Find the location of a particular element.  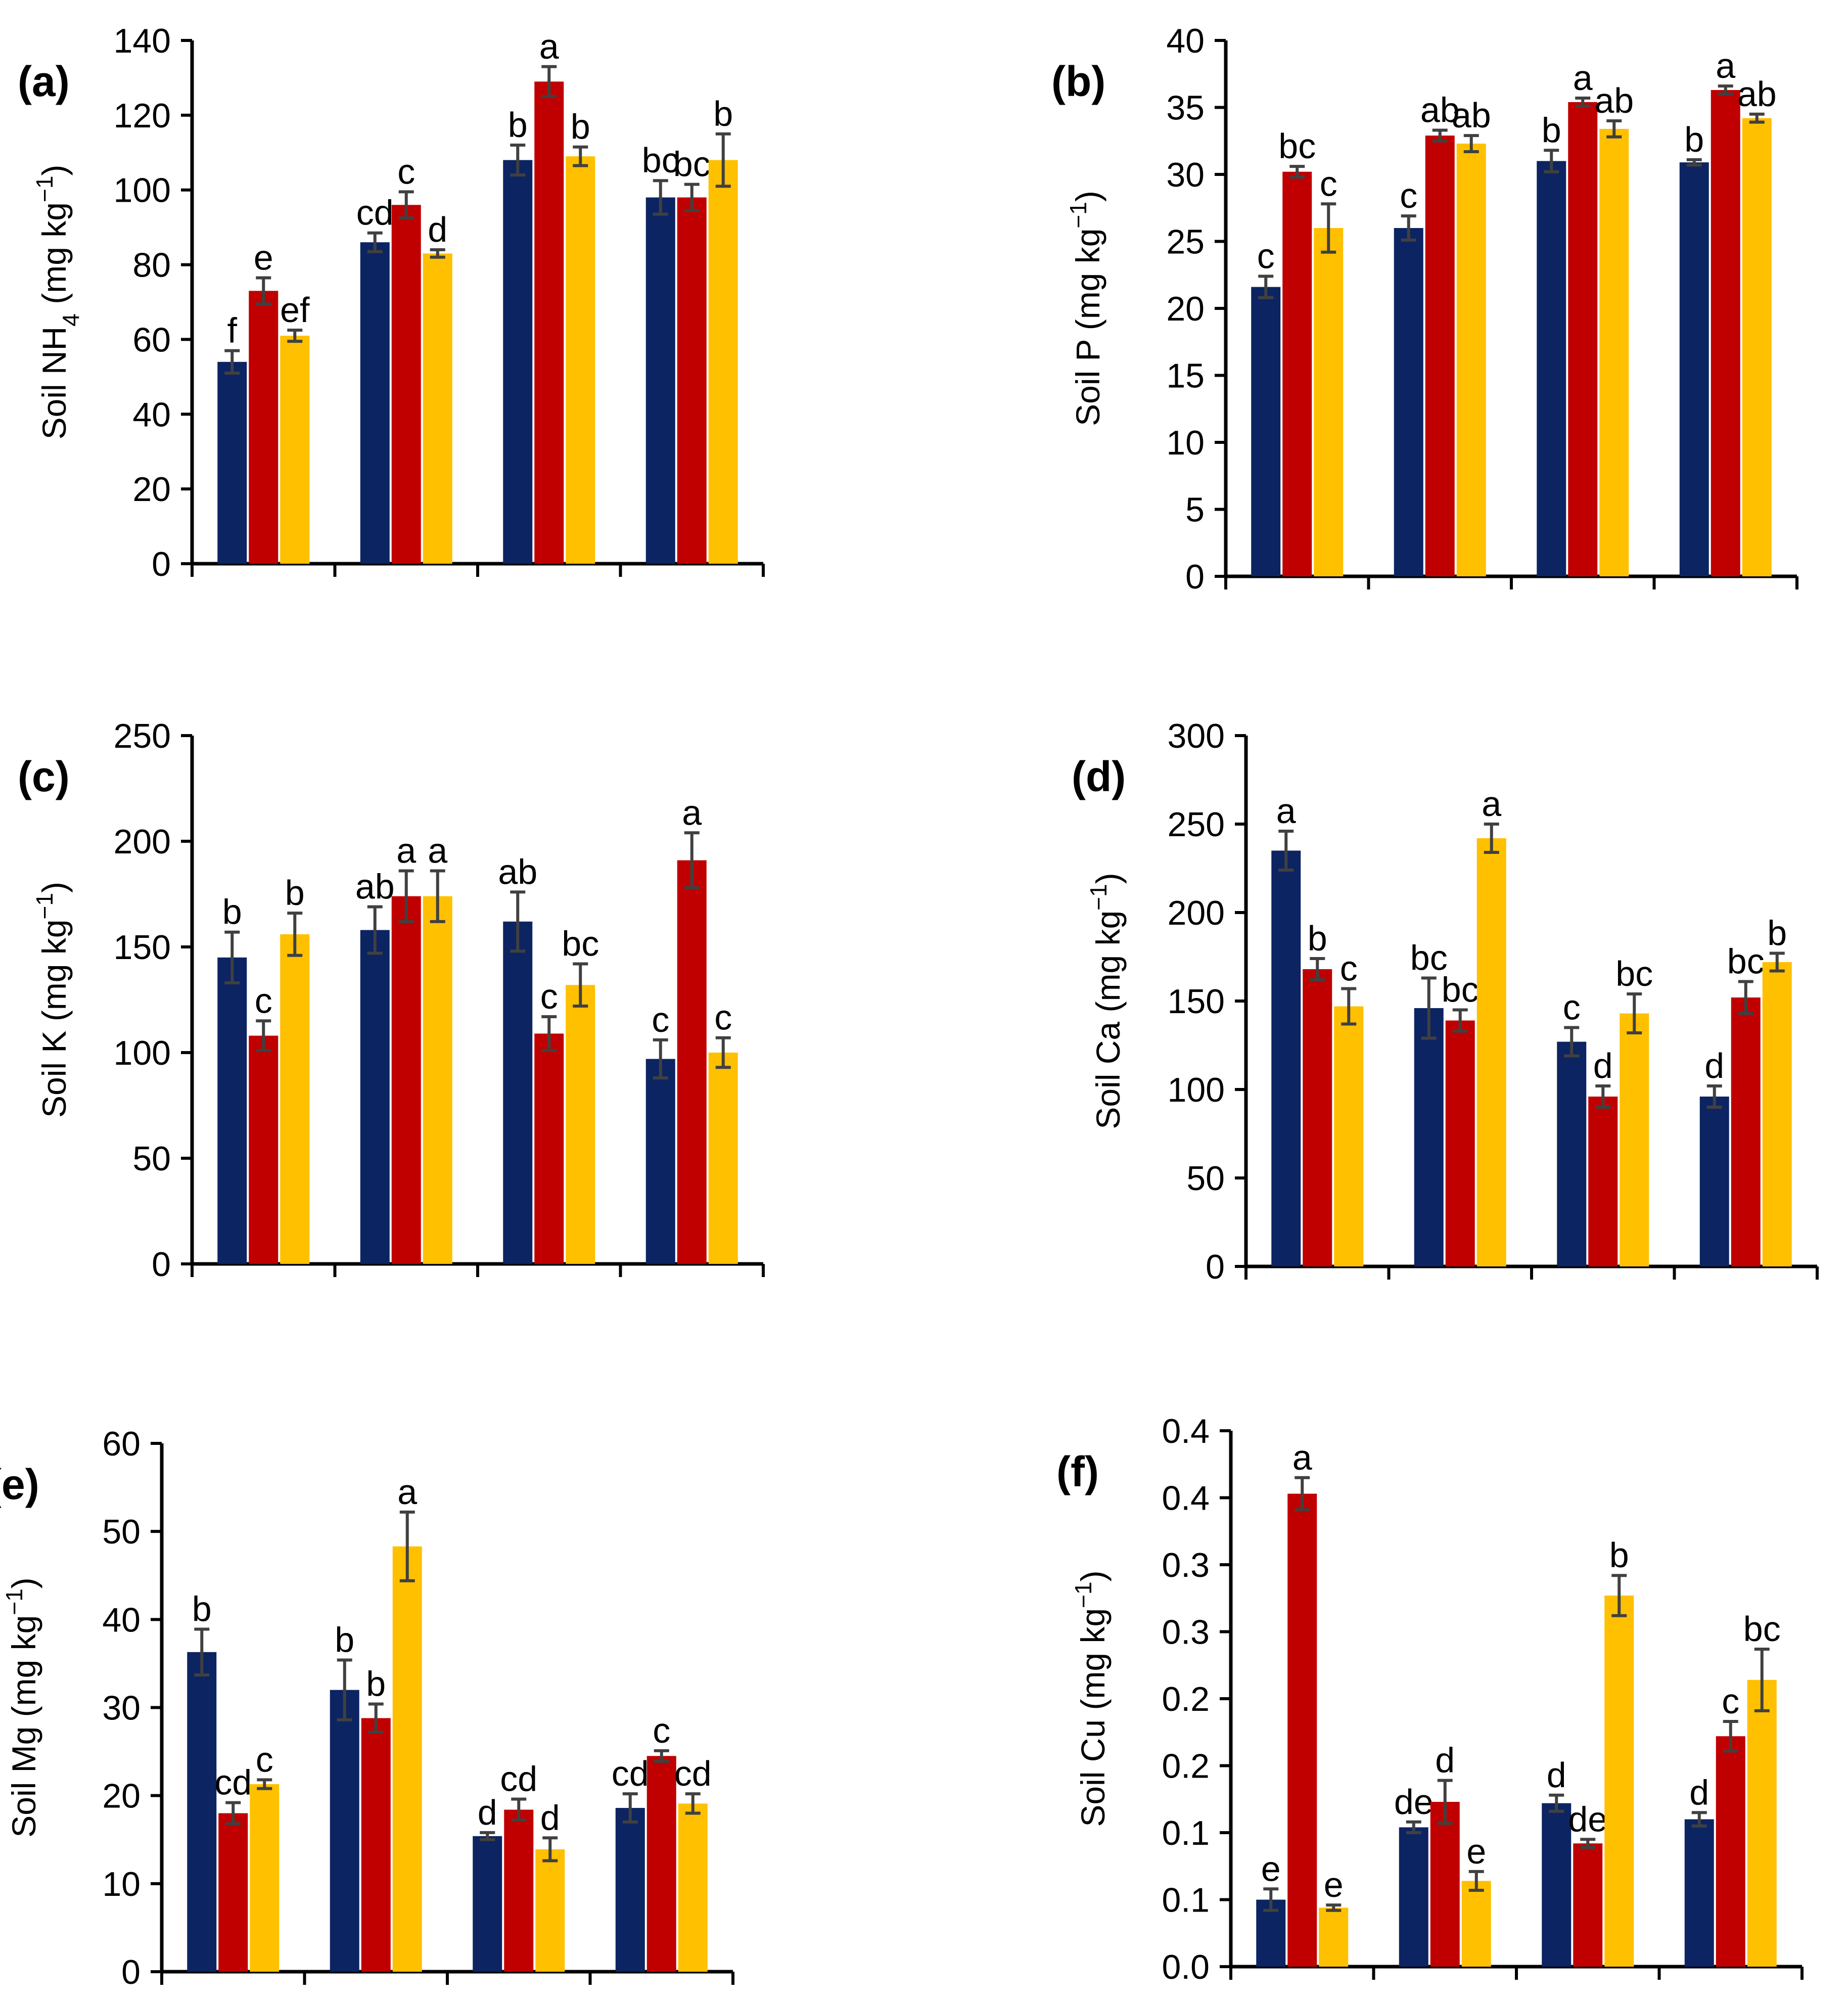

significance-letter: f is located at coordinates (232, 330).